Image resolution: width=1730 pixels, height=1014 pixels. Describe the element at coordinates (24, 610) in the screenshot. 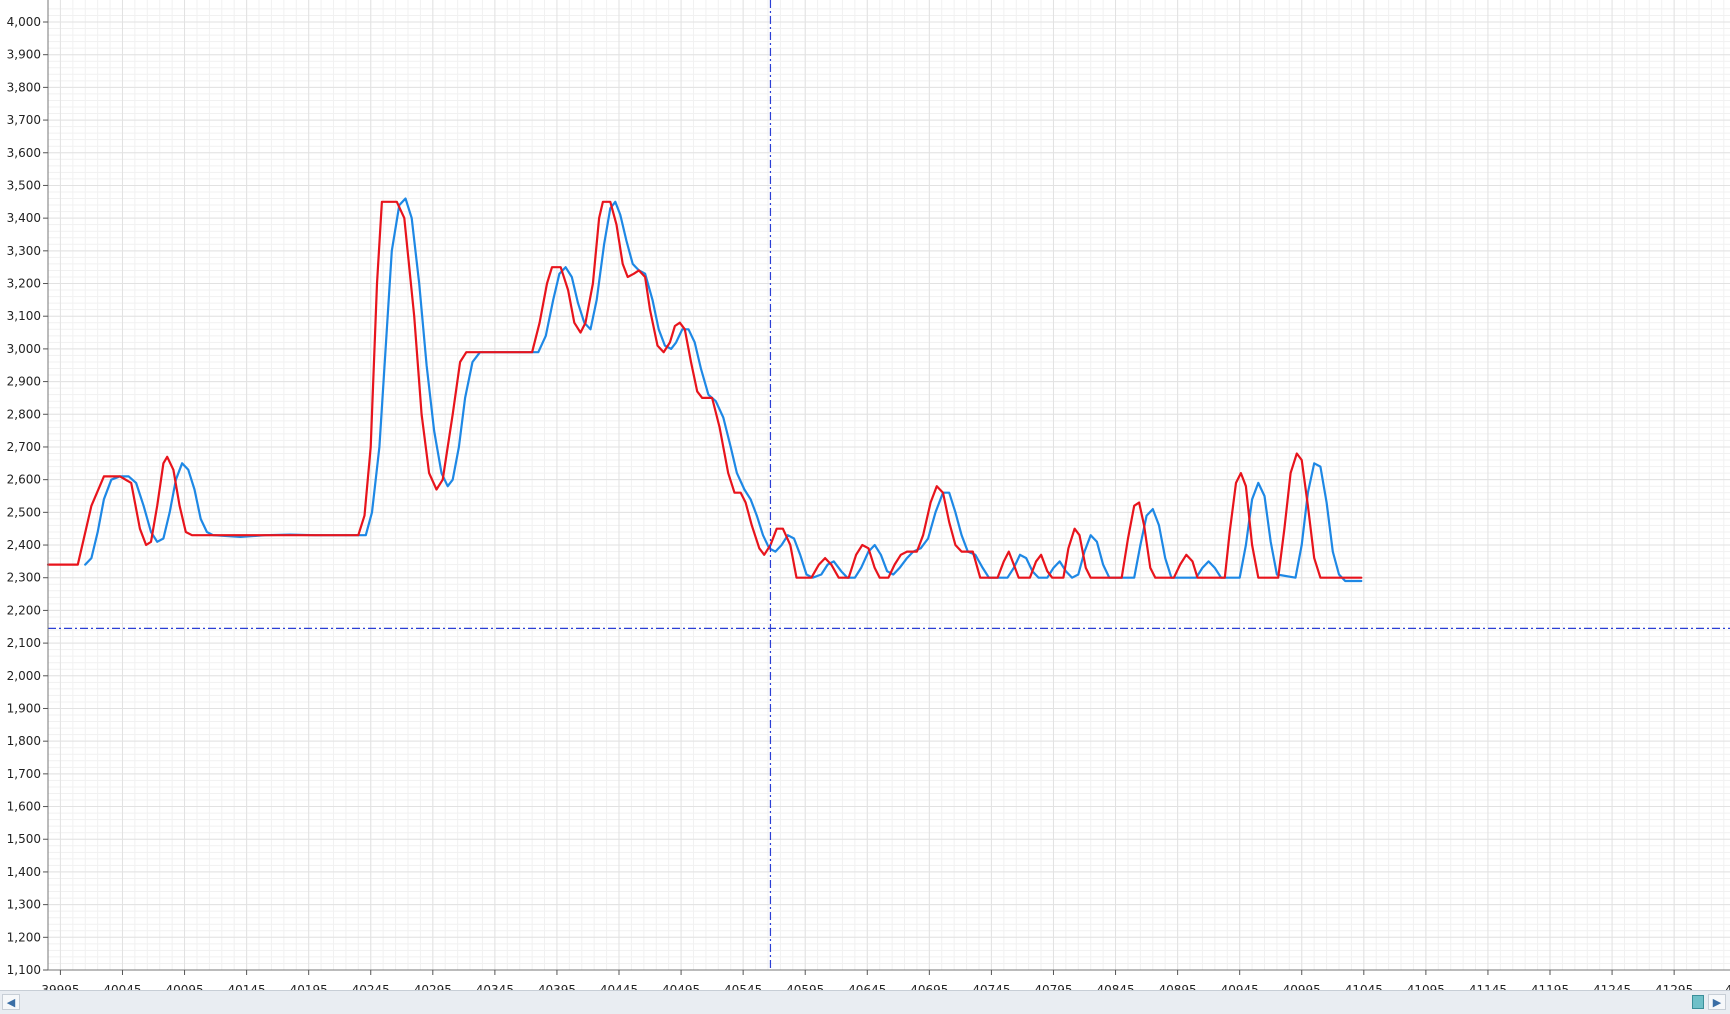

I see `y-tick-label: 2,200` at that location.